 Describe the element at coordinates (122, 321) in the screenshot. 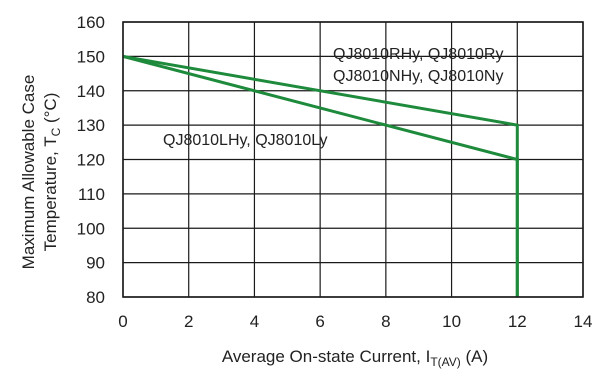

I see `x-tick-label: 0` at that location.